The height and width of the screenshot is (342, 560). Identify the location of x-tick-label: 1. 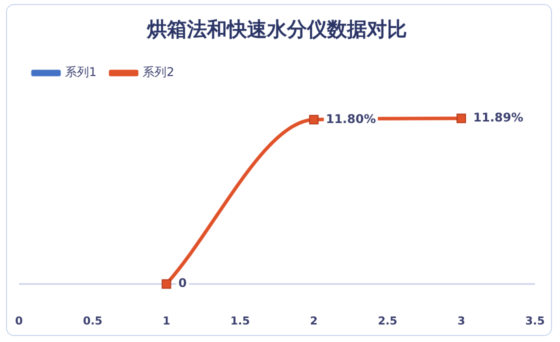
(166, 321).